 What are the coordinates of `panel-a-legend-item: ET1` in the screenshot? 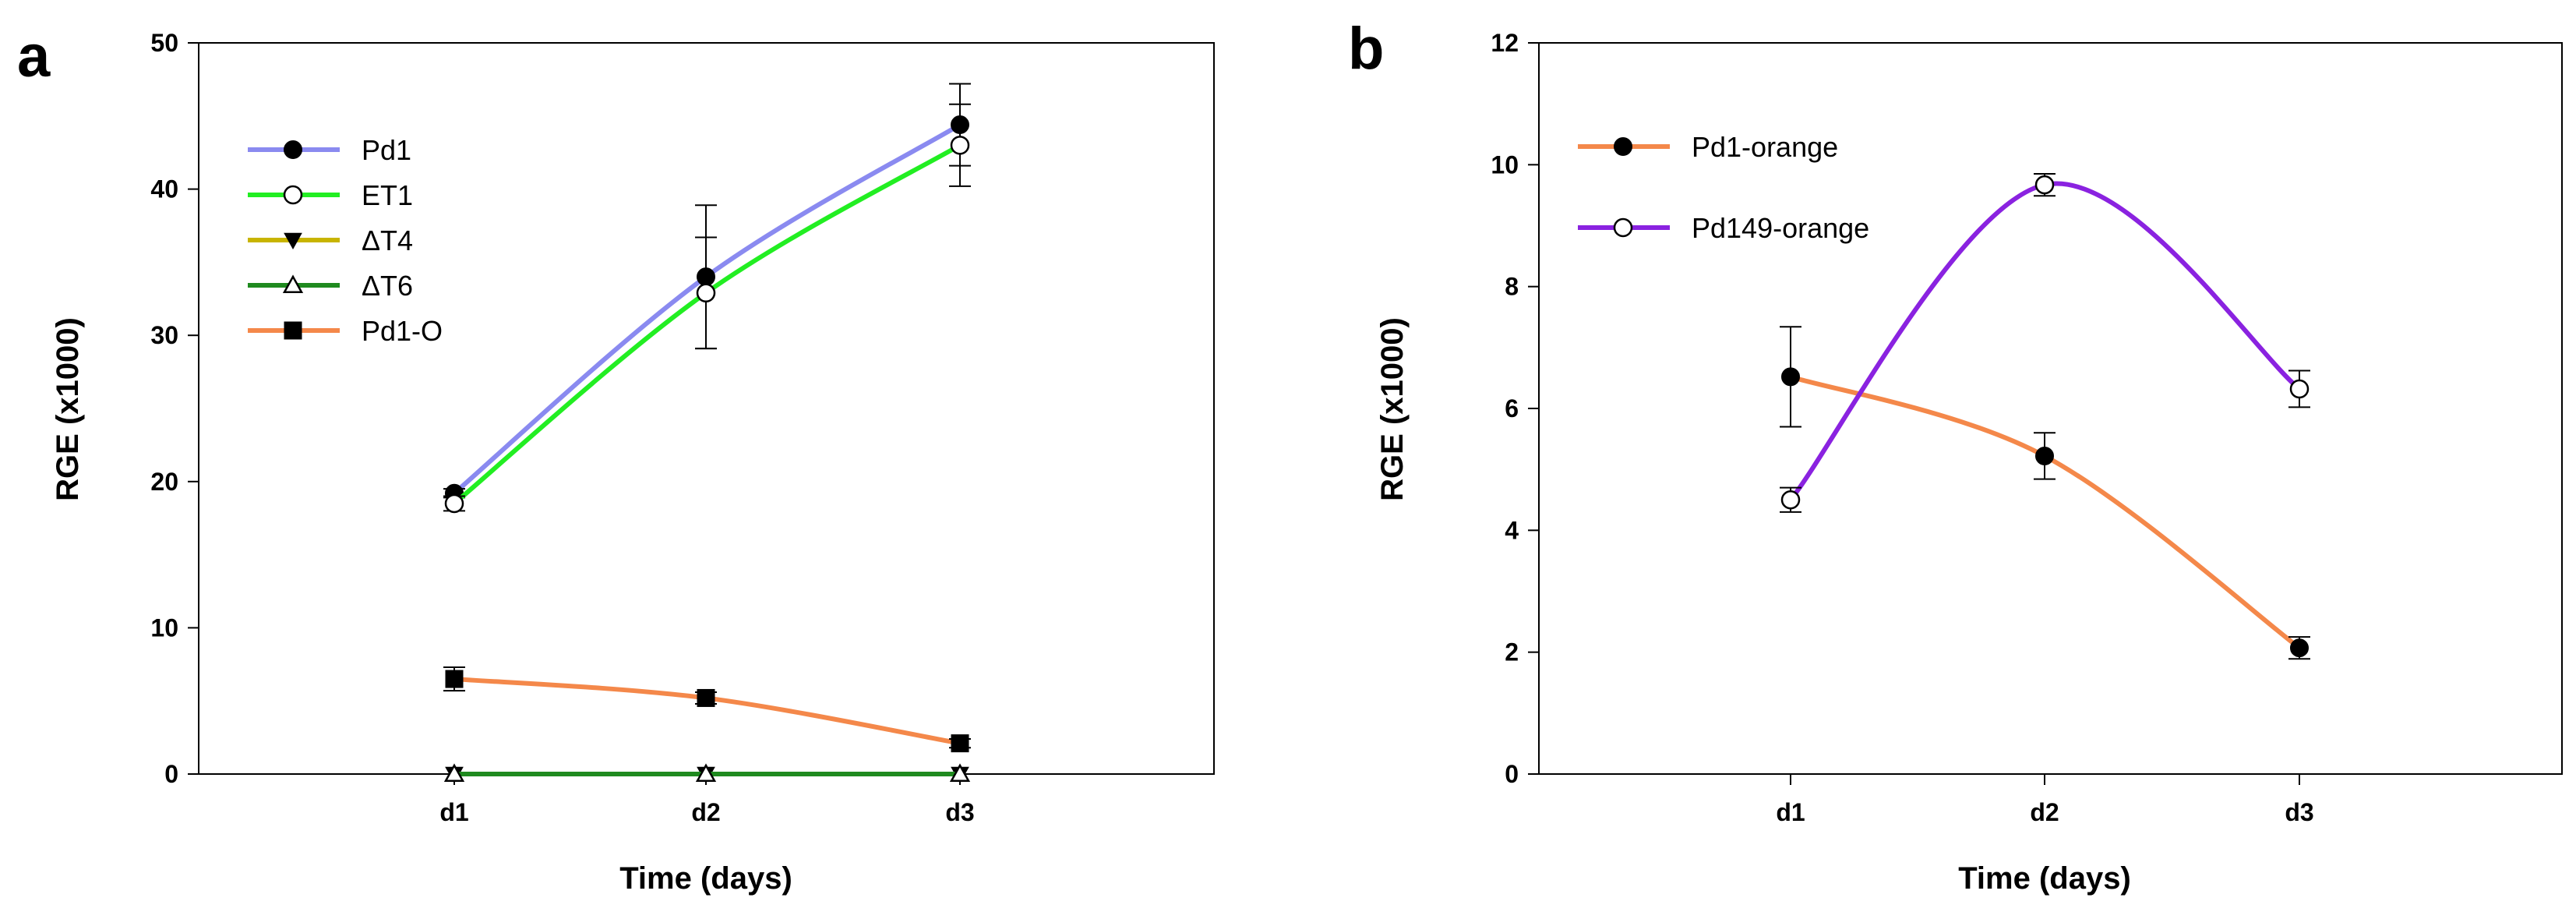 It's located at (330, 195).